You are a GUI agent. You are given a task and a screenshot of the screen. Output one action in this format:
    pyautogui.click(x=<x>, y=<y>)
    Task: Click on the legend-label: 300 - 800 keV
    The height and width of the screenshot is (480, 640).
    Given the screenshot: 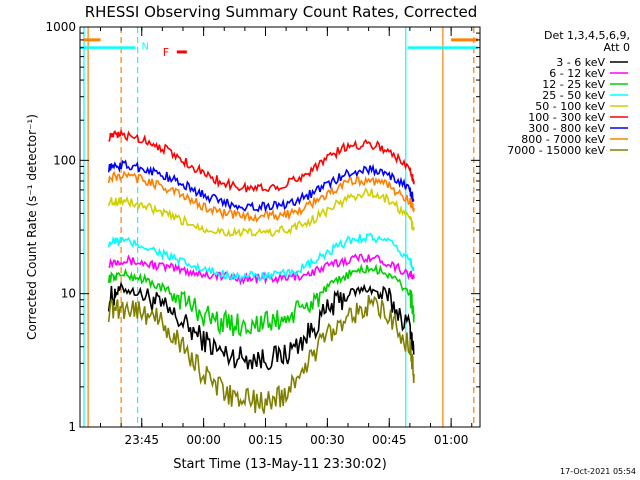 What is the action you would take?
    pyautogui.click(x=566, y=128)
    